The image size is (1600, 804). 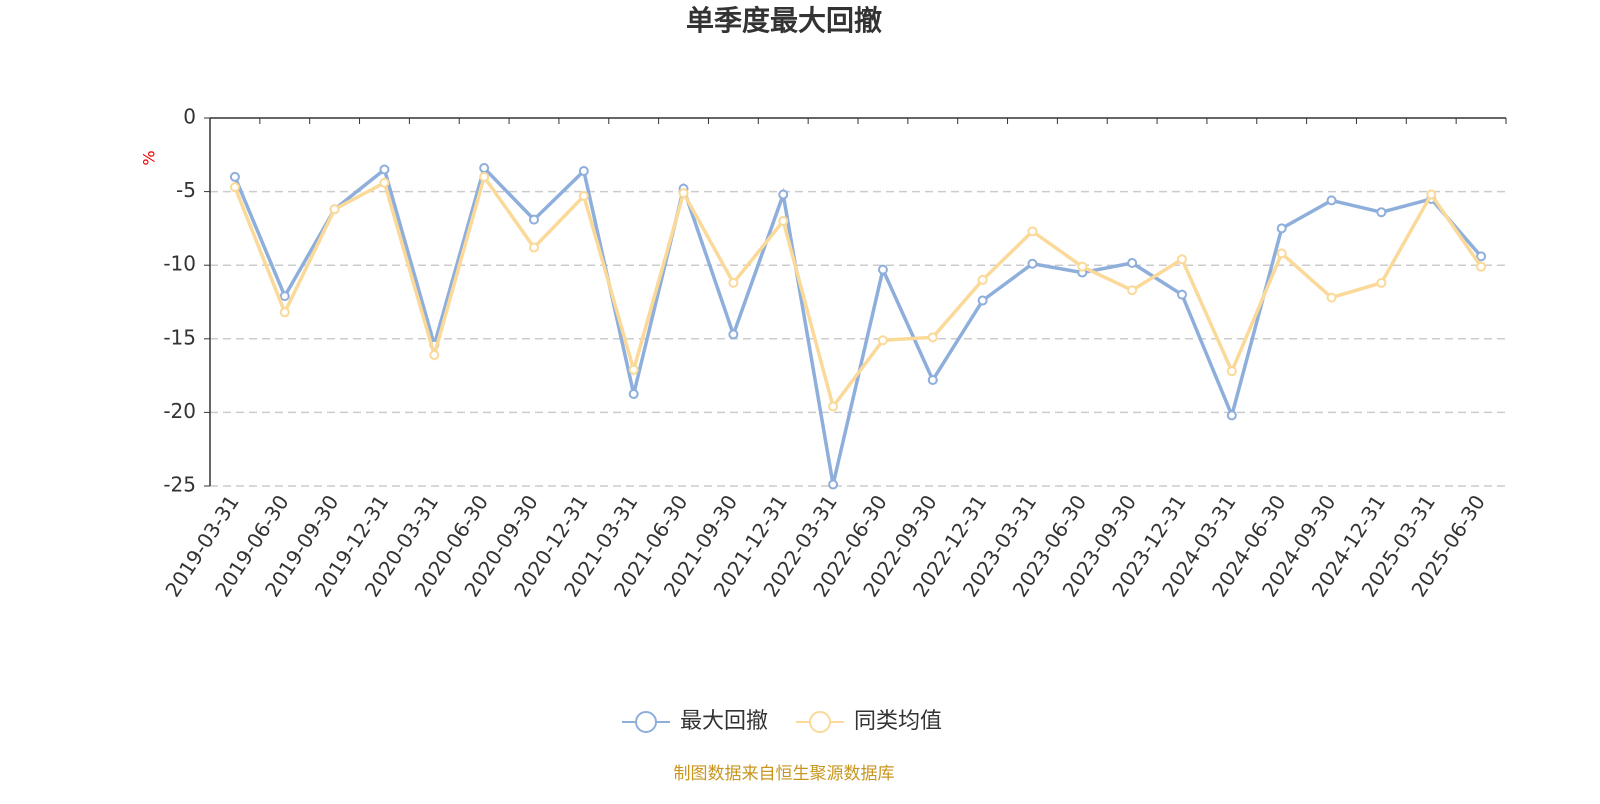 I want to click on y-tick-label: -20, so click(x=179, y=411).